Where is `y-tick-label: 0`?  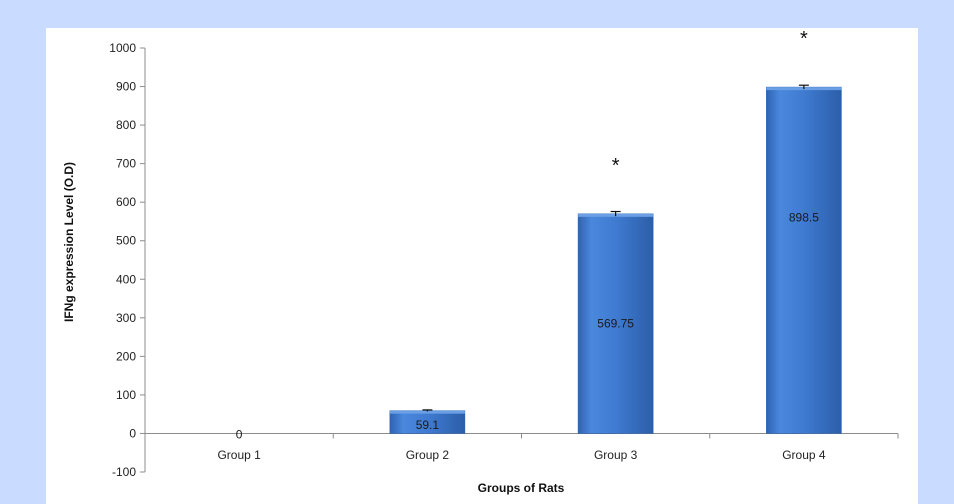 y-tick-label: 0 is located at coordinates (132, 433).